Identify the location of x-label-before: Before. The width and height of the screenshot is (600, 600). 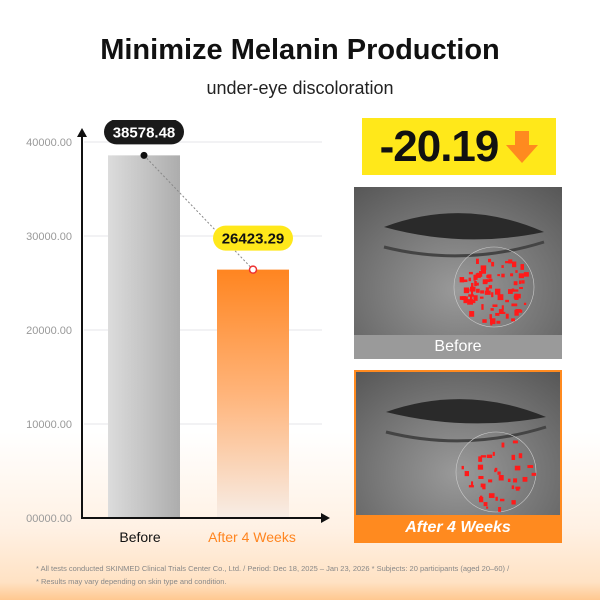
(139, 537).